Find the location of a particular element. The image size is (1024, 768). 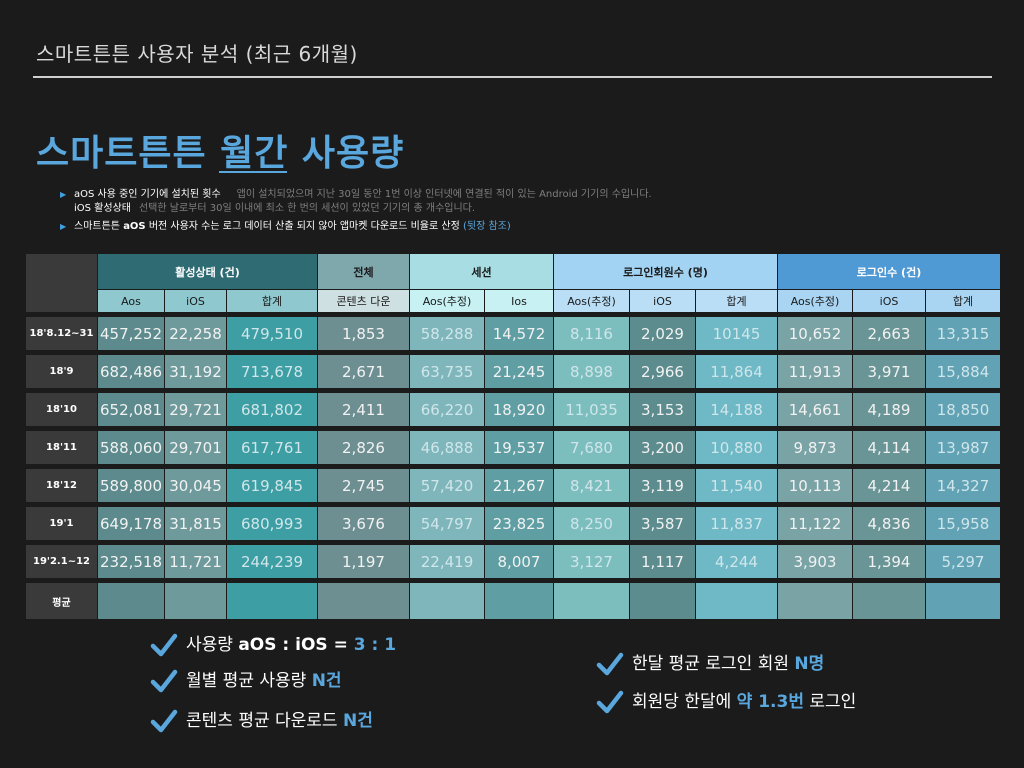

table-cell: 11,122 is located at coordinates (815, 523).